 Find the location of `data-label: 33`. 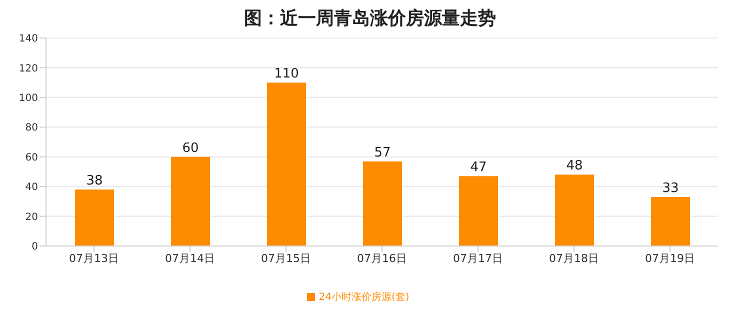

data-label: 33 is located at coordinates (670, 188).